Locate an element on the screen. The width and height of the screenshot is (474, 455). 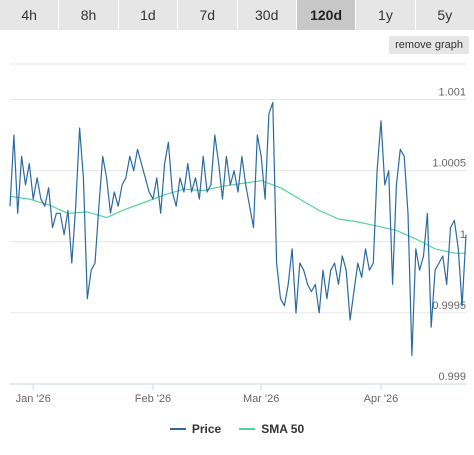
x-tick-label: Mar '26 is located at coordinates (261, 399).